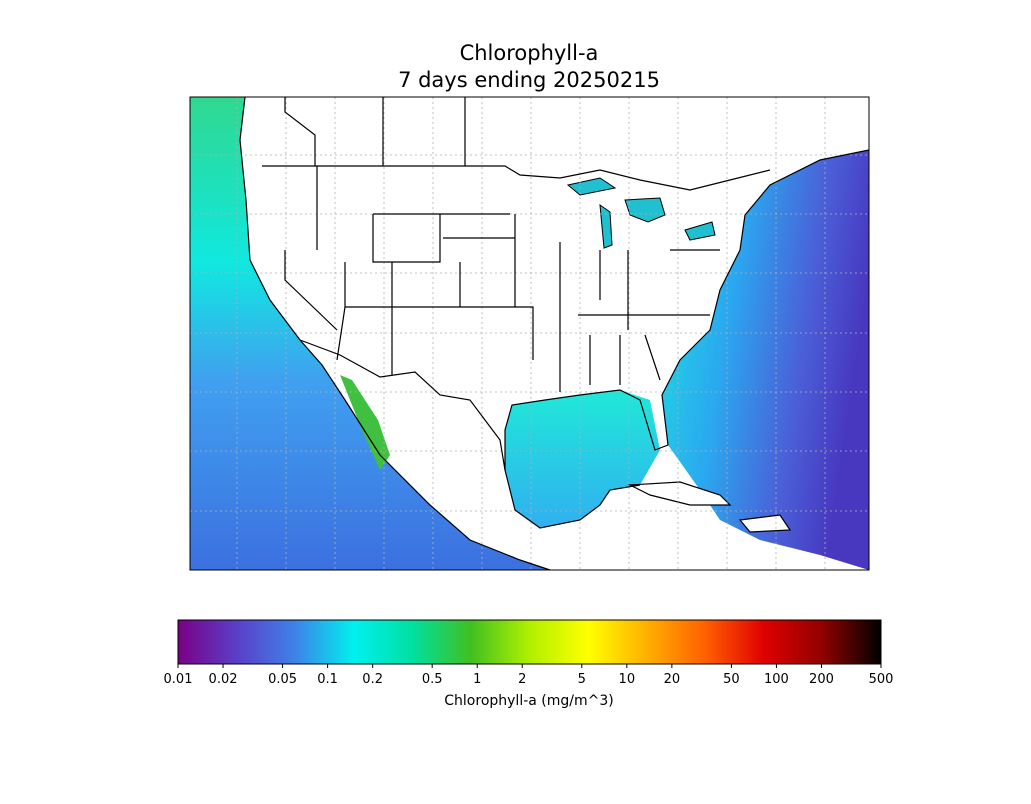 This screenshot has width=1031, height=804. I want to click on colorbar-tick-label: 0.1, so click(327, 679).